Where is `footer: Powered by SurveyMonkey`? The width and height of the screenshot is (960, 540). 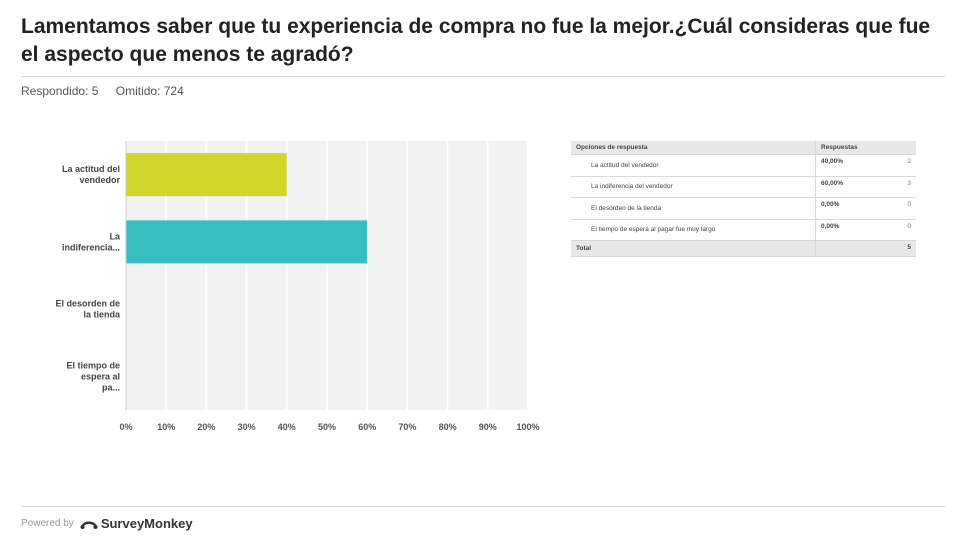 footer: Powered by SurveyMonkey is located at coordinates (107, 523).